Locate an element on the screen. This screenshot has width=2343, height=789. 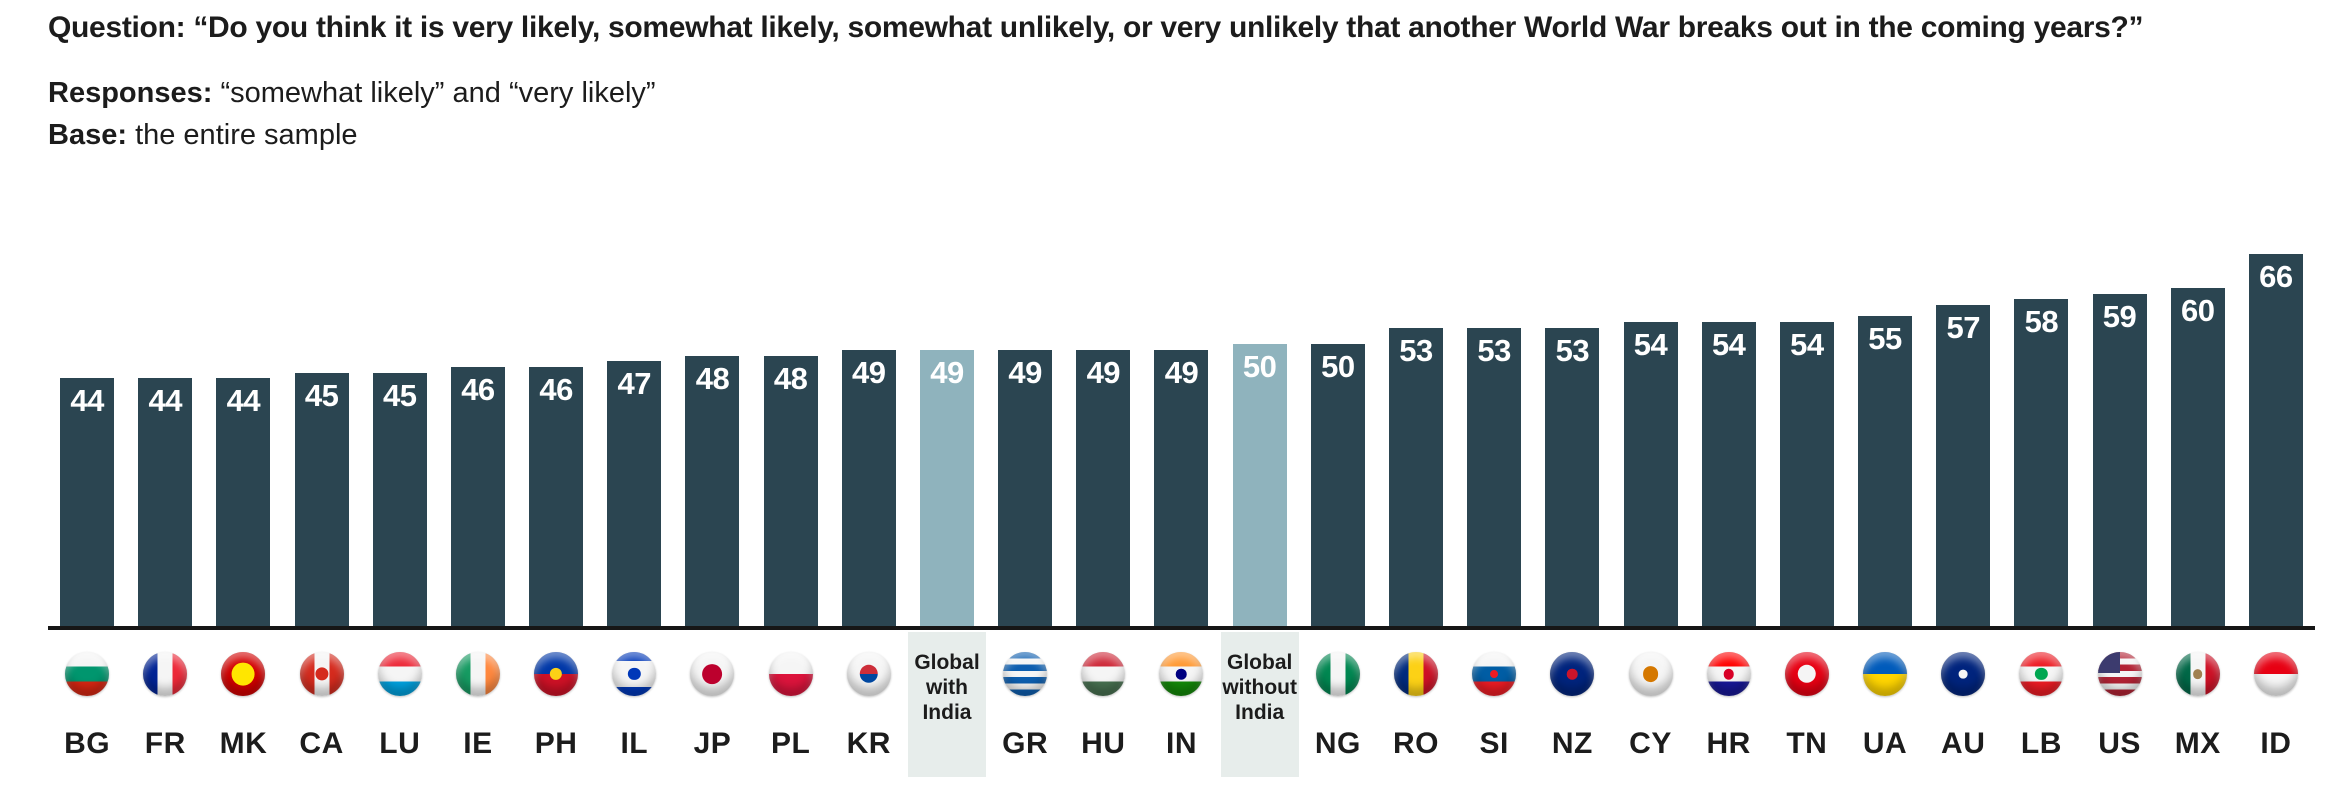
chart-column-id: 66 ID is located at coordinates (2276, 521).